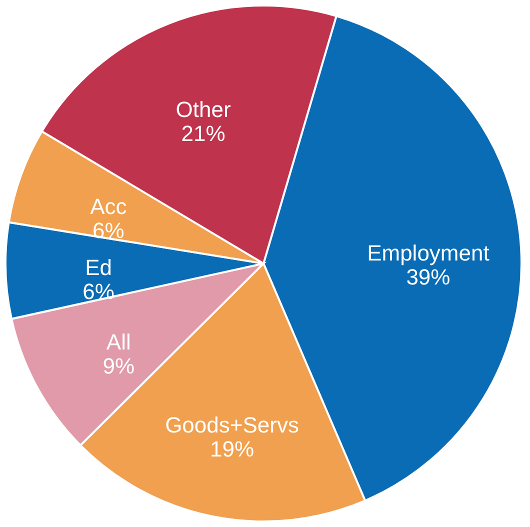 This screenshot has width=530, height=527. Describe the element at coordinates (203, 133) in the screenshot. I see `data-label: 21%` at that location.